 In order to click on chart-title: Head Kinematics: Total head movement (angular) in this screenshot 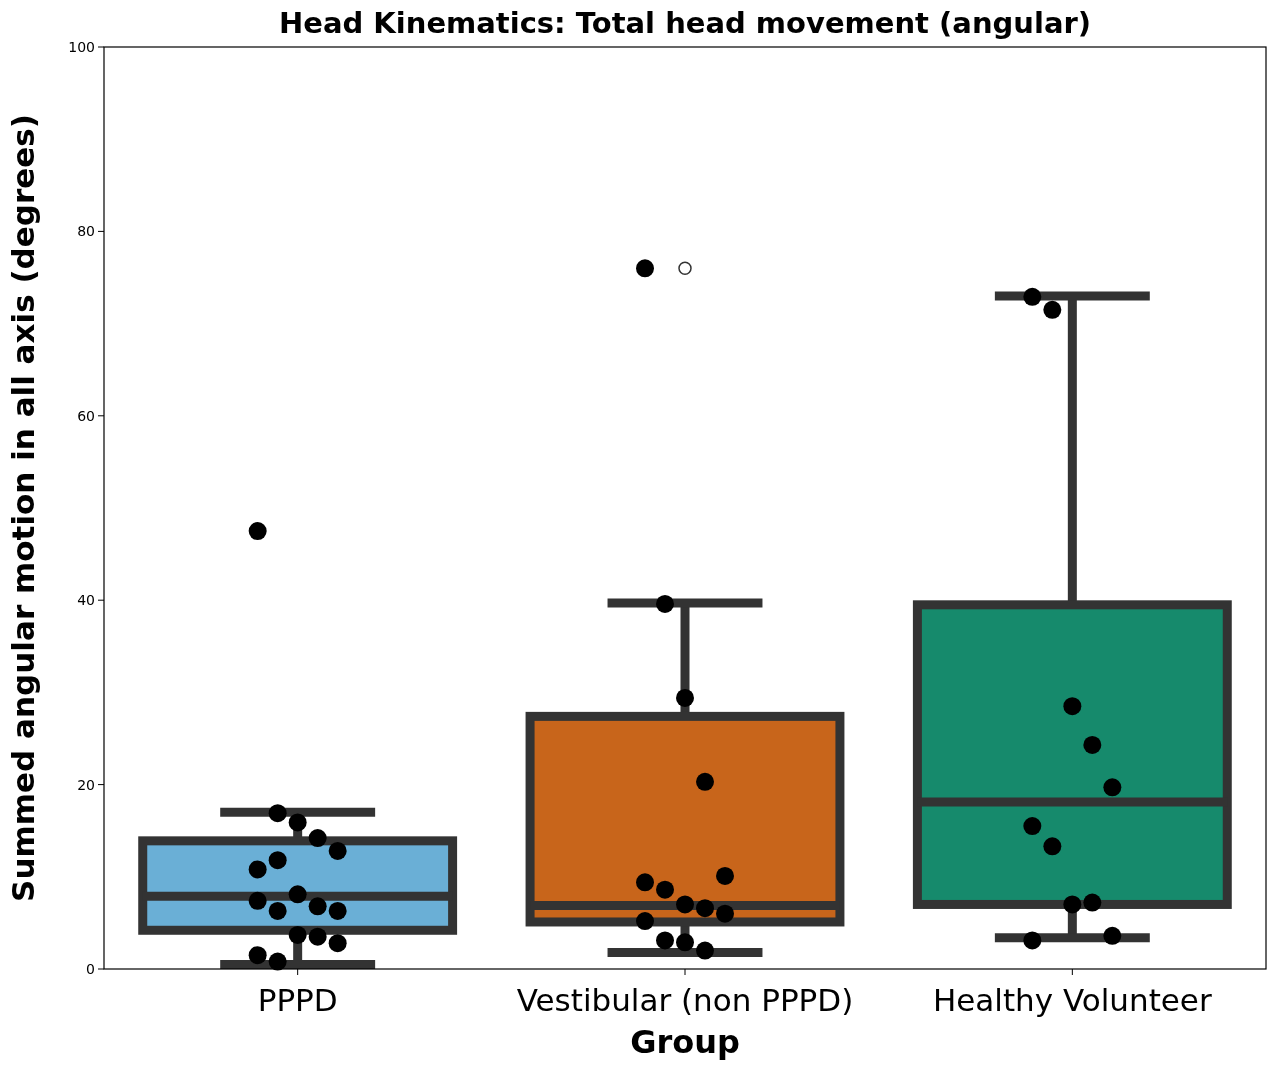, I will do `click(685, 23)`.